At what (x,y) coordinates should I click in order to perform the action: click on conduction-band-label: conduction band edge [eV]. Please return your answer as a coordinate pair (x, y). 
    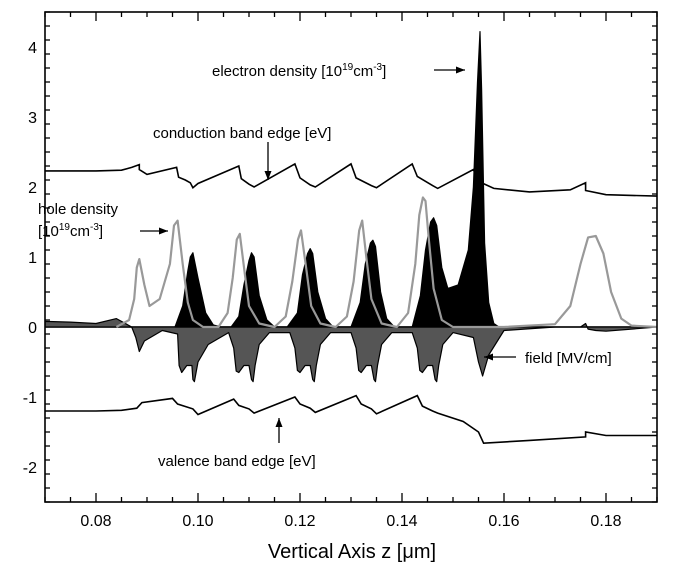
    Looking at the image, I should click on (242, 133).